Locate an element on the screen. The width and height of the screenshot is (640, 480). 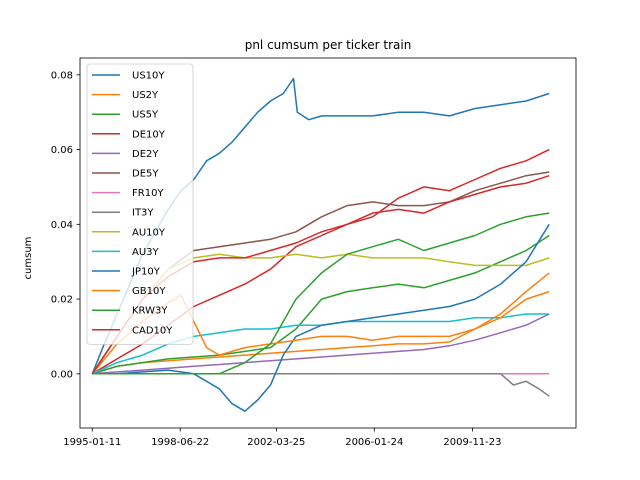
legend-box is located at coordinates (140, 204).